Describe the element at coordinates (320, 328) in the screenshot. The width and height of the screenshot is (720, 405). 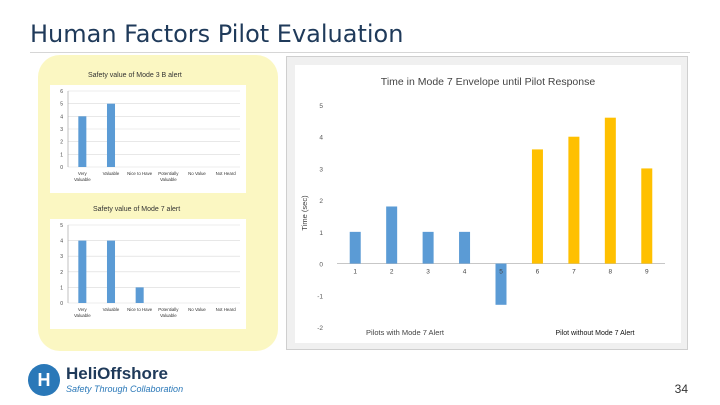
I see `main-y-tick: -2` at that location.